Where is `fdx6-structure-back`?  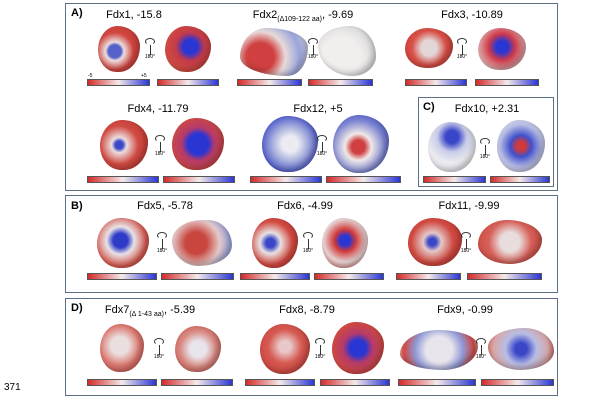 fdx6-structure-back is located at coordinates (345, 243).